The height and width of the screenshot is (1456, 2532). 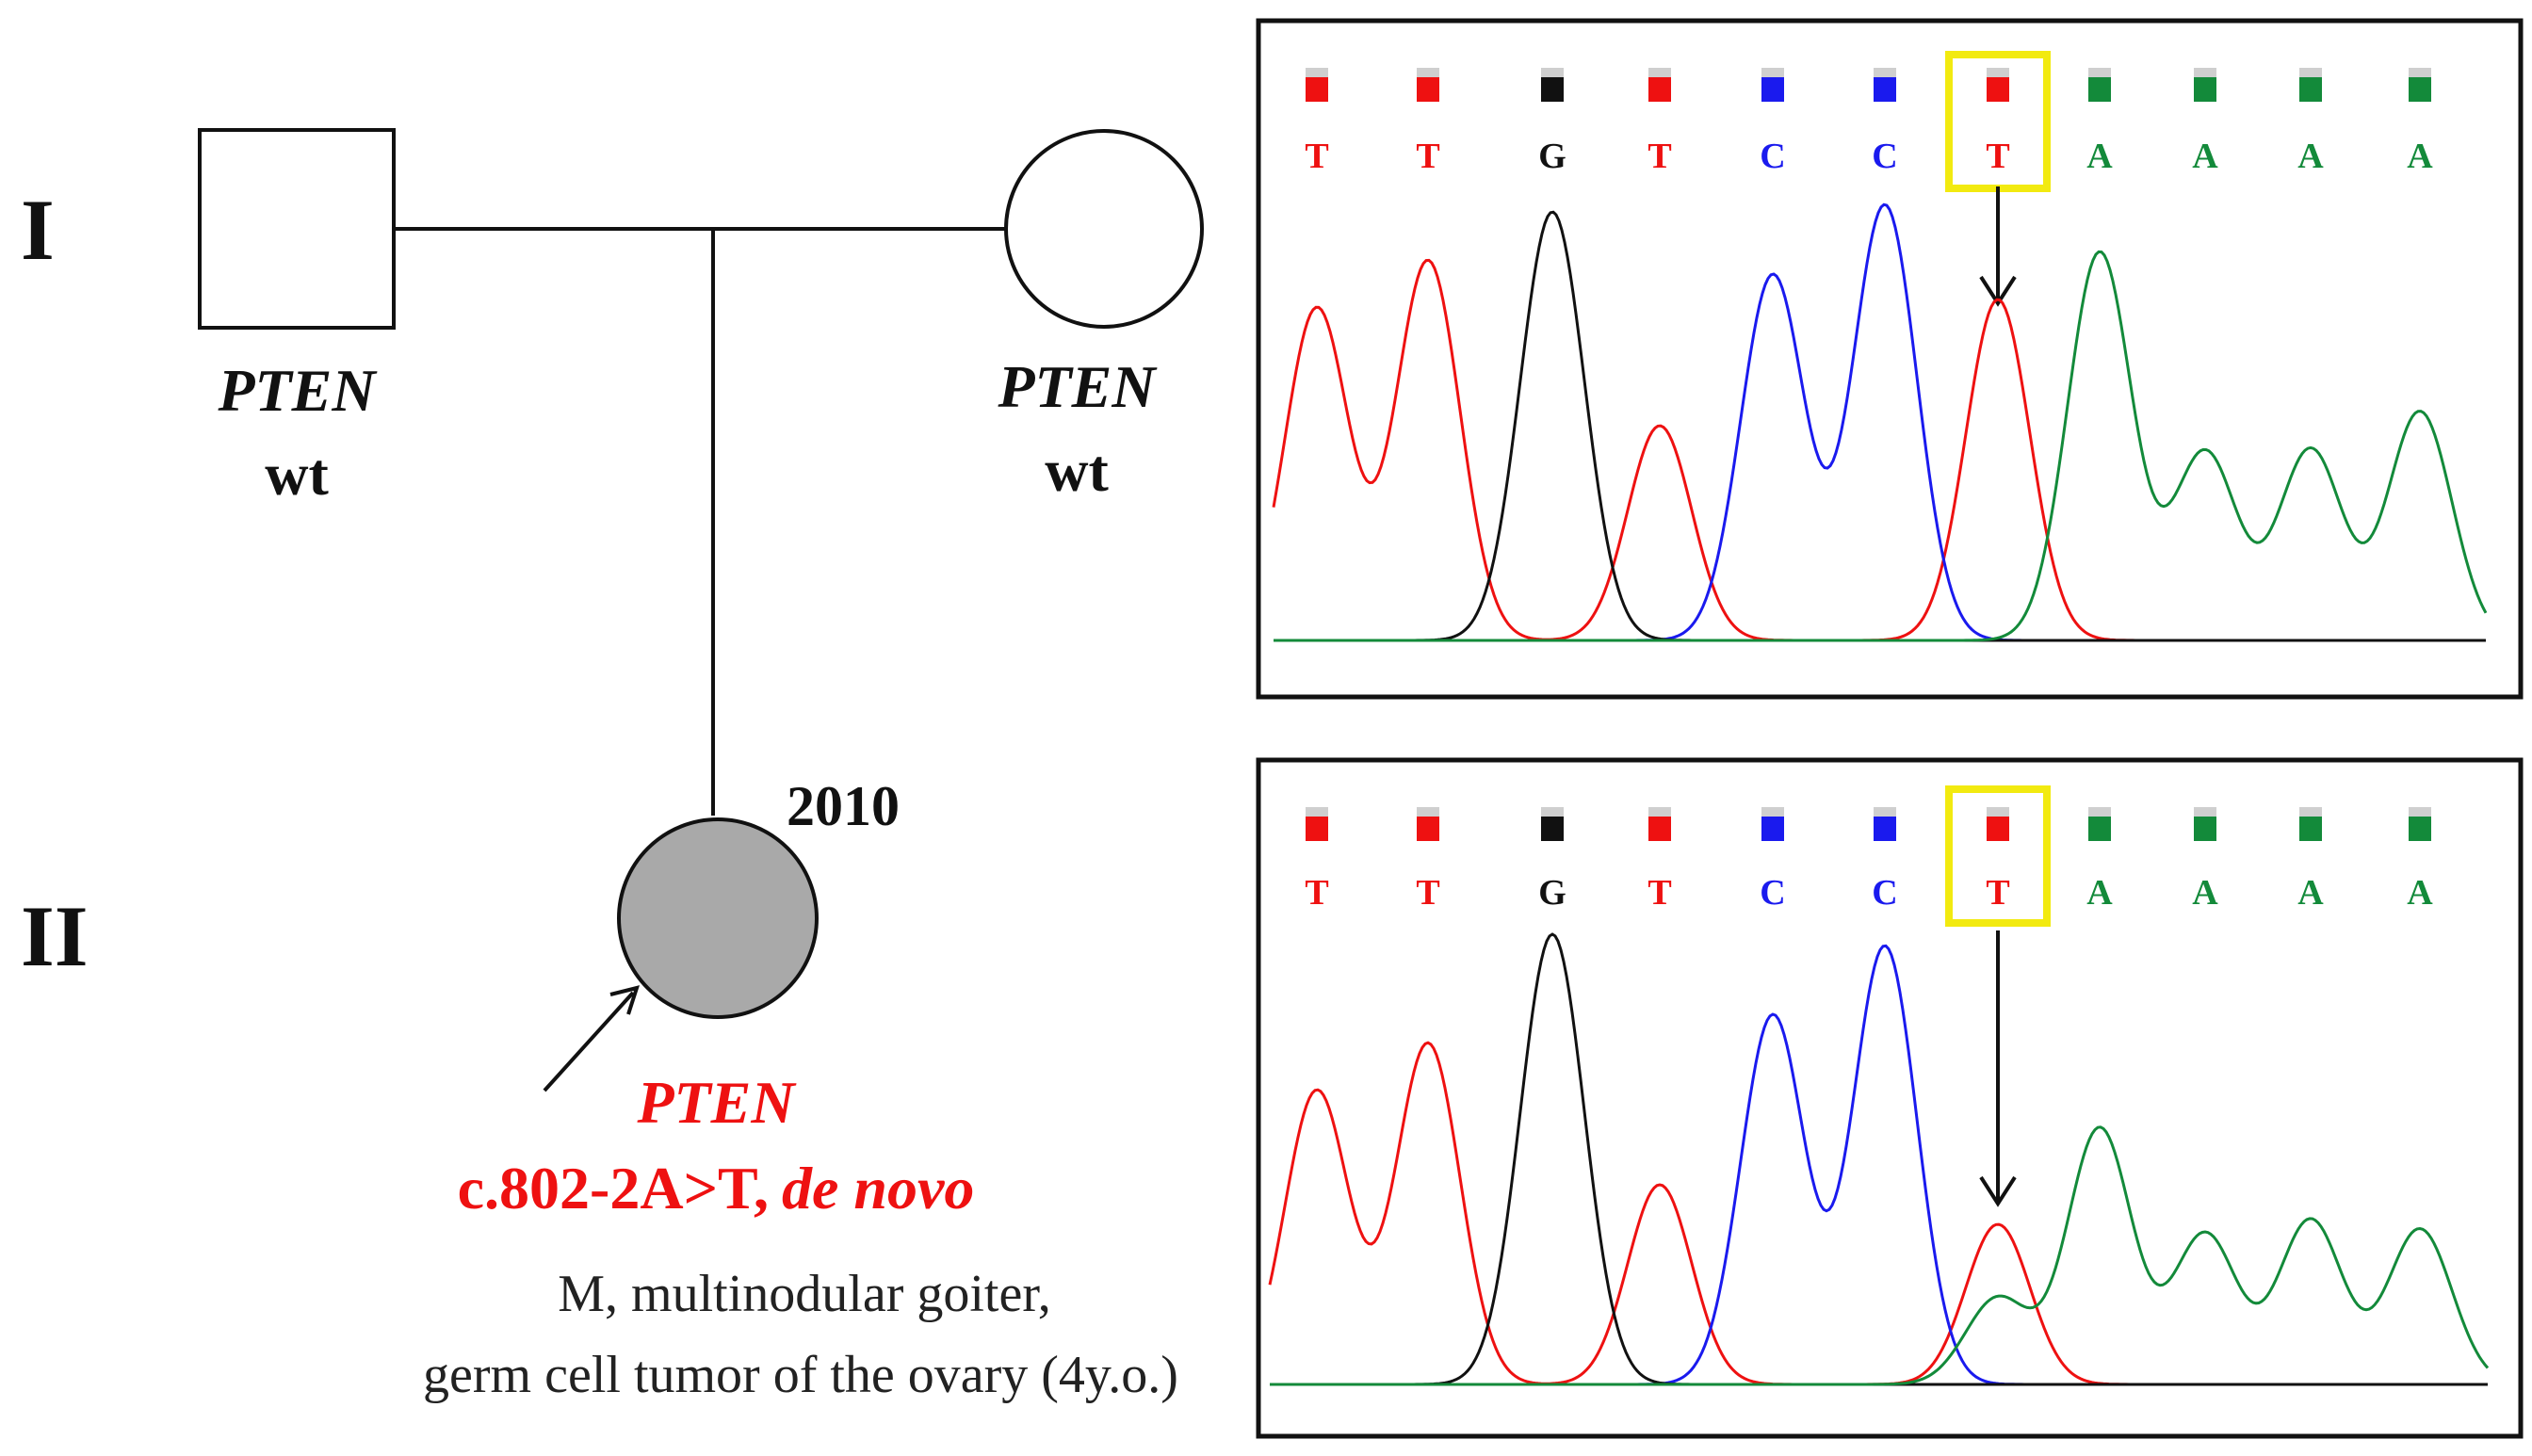 I want to click on father-gene: PTEN, so click(x=297, y=390).